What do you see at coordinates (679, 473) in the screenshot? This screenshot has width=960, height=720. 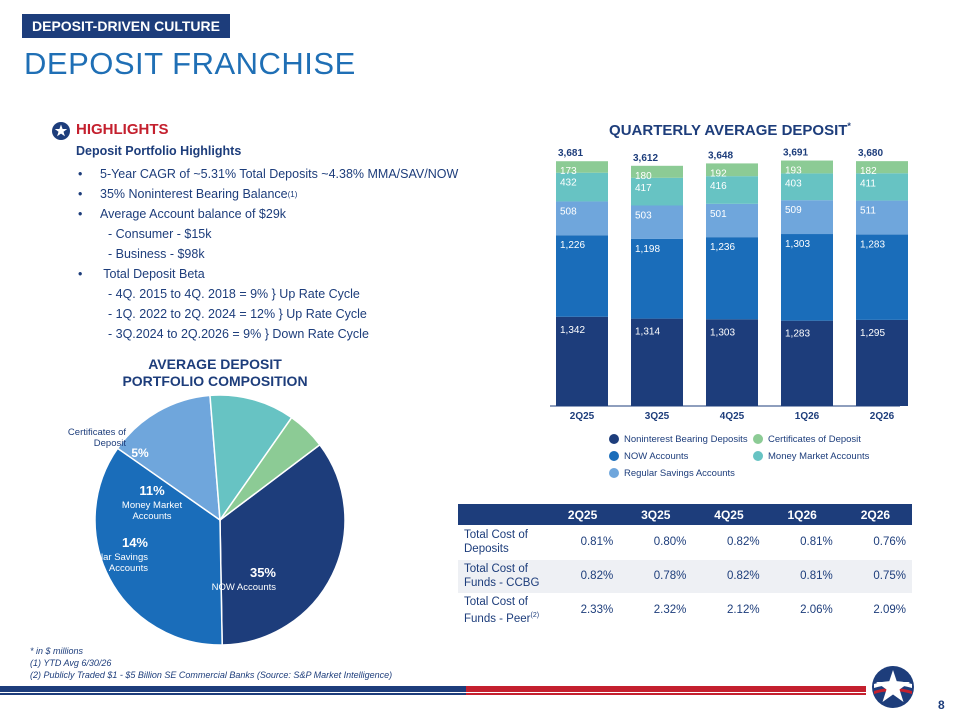 I see `legend-label: Regular Savings Accounts` at bounding box center [679, 473].